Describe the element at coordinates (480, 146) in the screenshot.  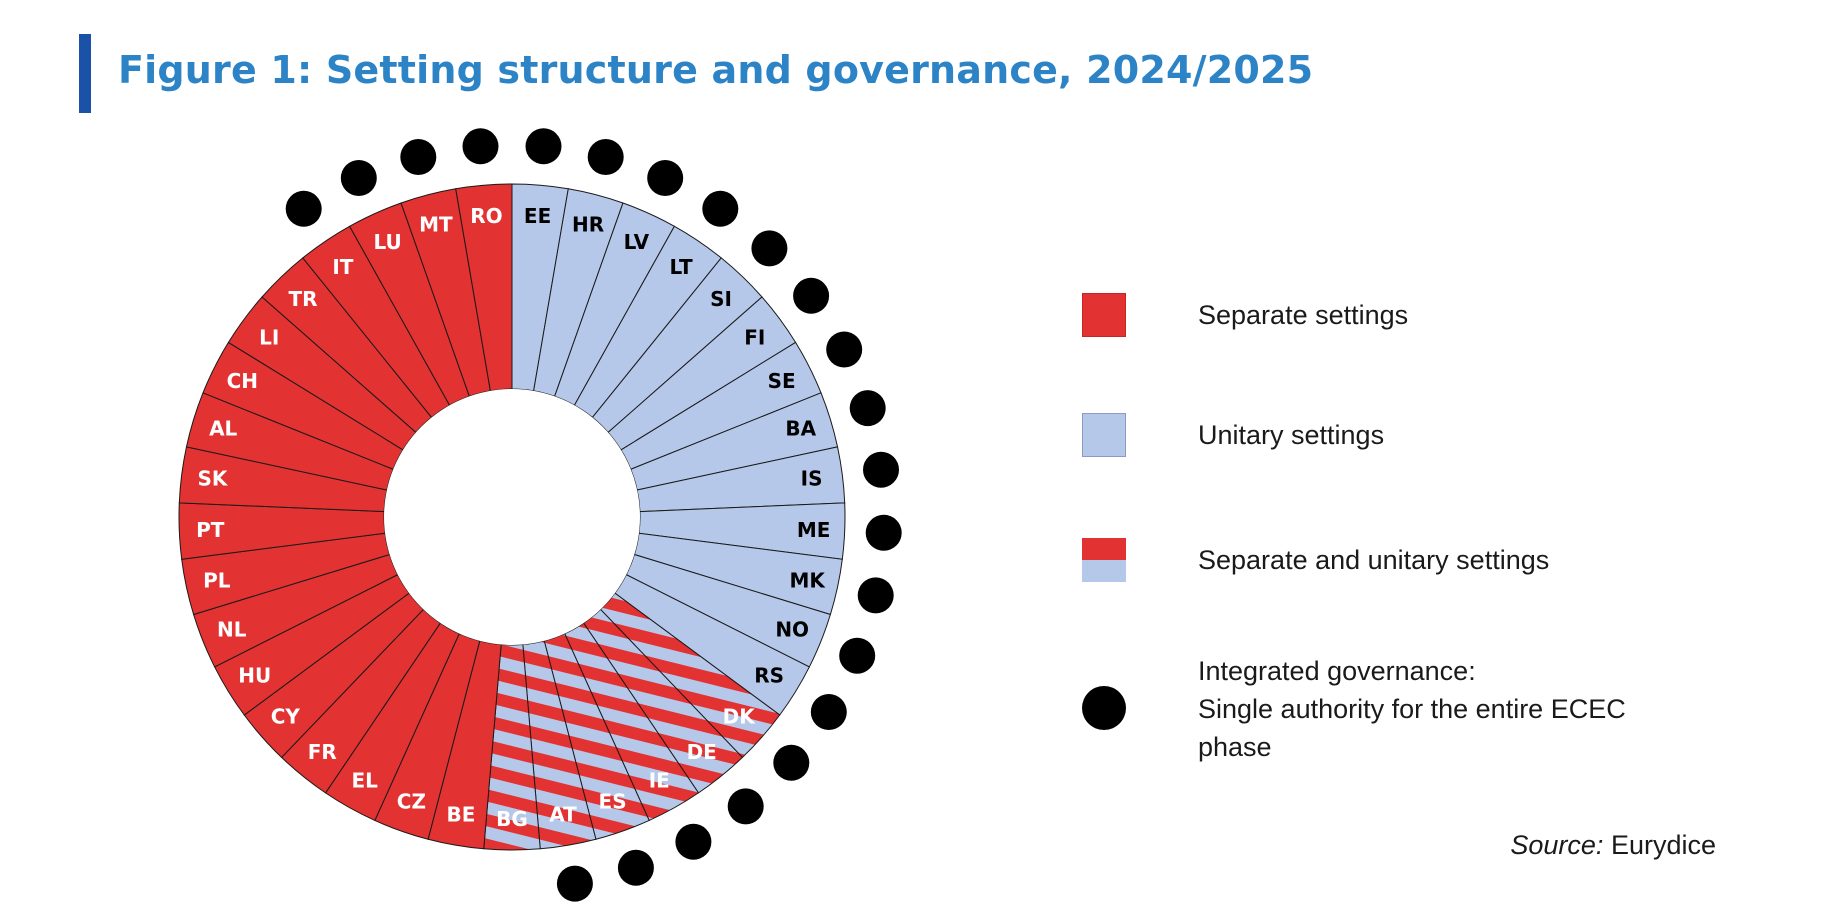
I see `integrated-dot-ro` at that location.